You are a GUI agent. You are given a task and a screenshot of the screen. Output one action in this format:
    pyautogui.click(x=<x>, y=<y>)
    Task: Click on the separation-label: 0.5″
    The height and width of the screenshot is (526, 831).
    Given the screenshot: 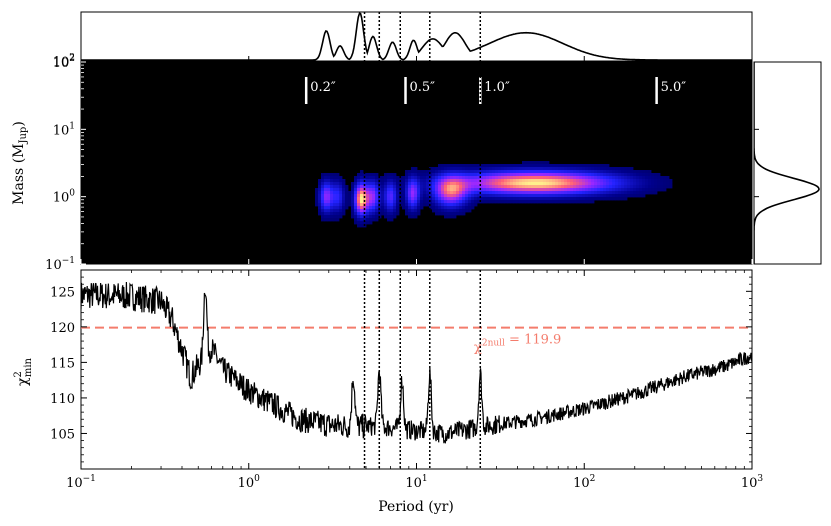 What is the action you would take?
    pyautogui.click(x=423, y=87)
    